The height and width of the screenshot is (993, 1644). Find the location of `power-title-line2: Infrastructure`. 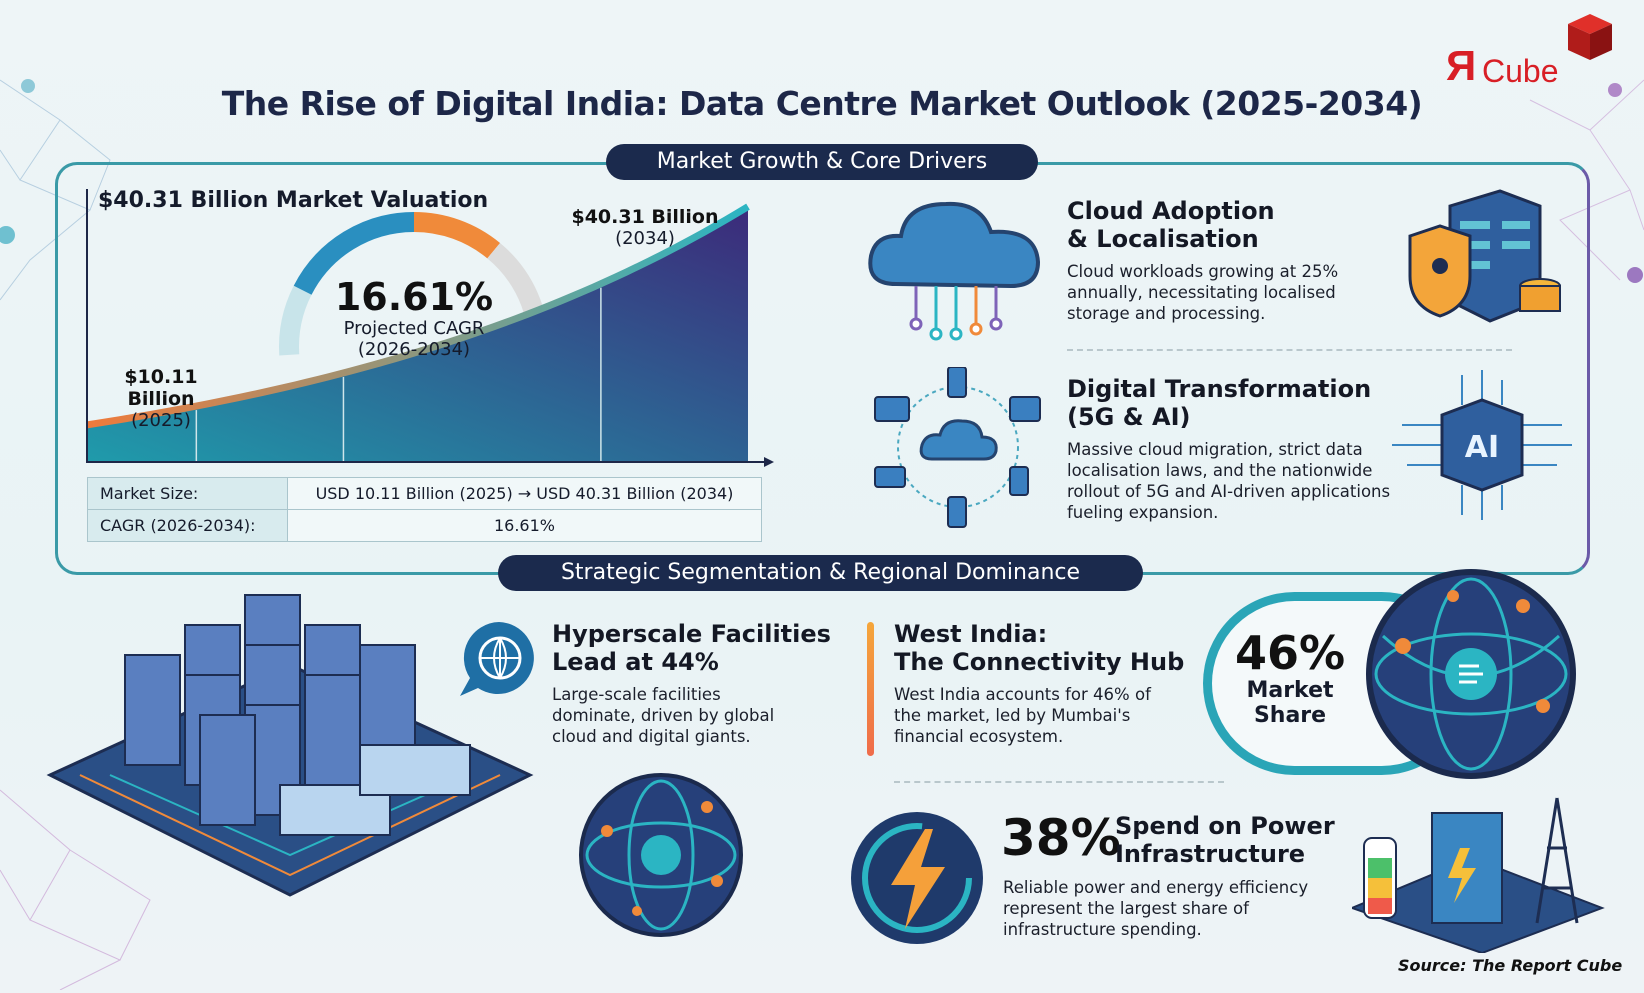

power-title-line2: Infrastructure is located at coordinates (1210, 854).